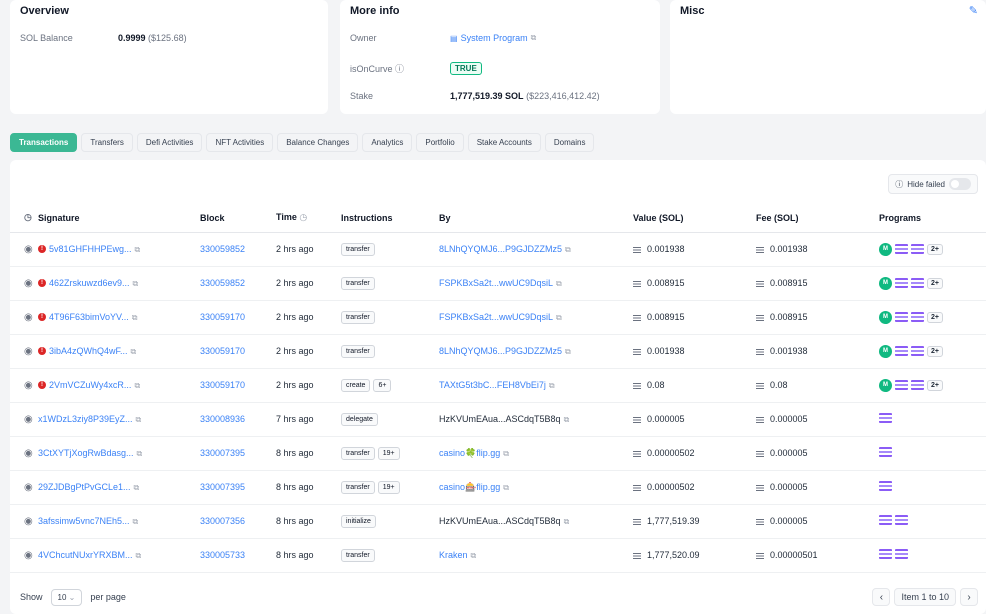 This screenshot has width=986, height=614. I want to click on per-page-select: 10 ⌄, so click(66, 597).